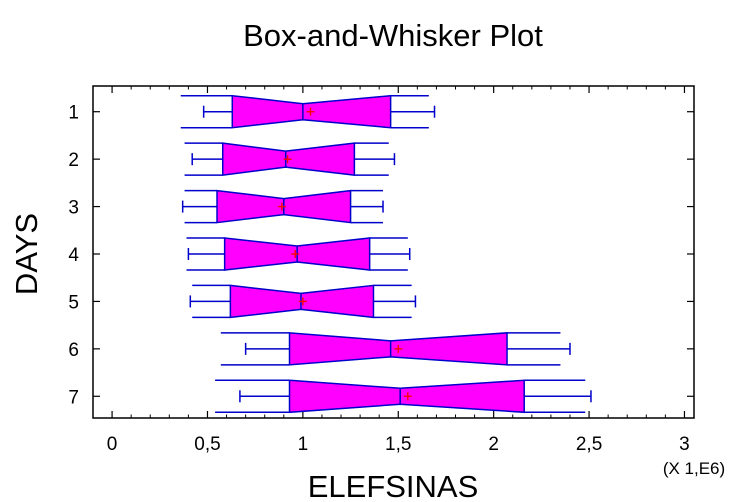  I want to click on y-tick-label: 1, so click(73, 113).